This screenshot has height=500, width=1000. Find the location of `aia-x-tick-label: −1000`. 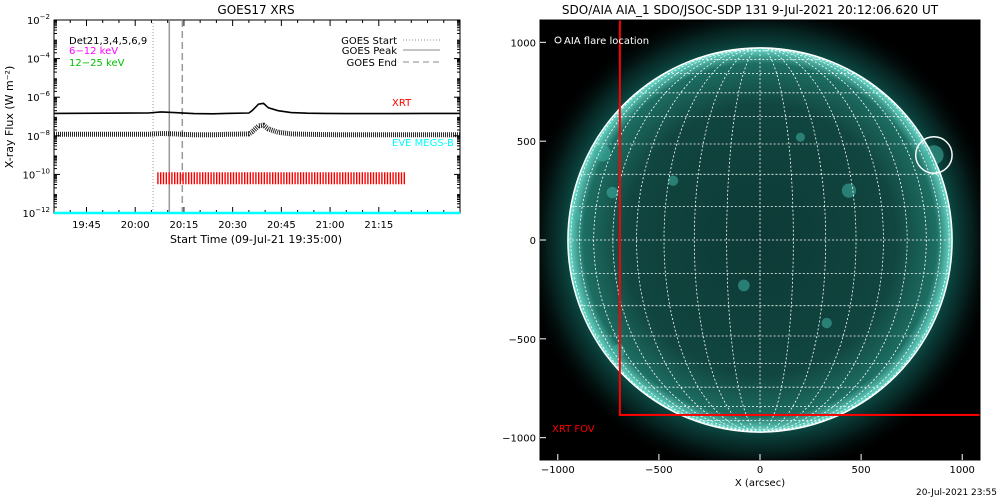

aia-x-tick-label: −1000 is located at coordinates (558, 470).